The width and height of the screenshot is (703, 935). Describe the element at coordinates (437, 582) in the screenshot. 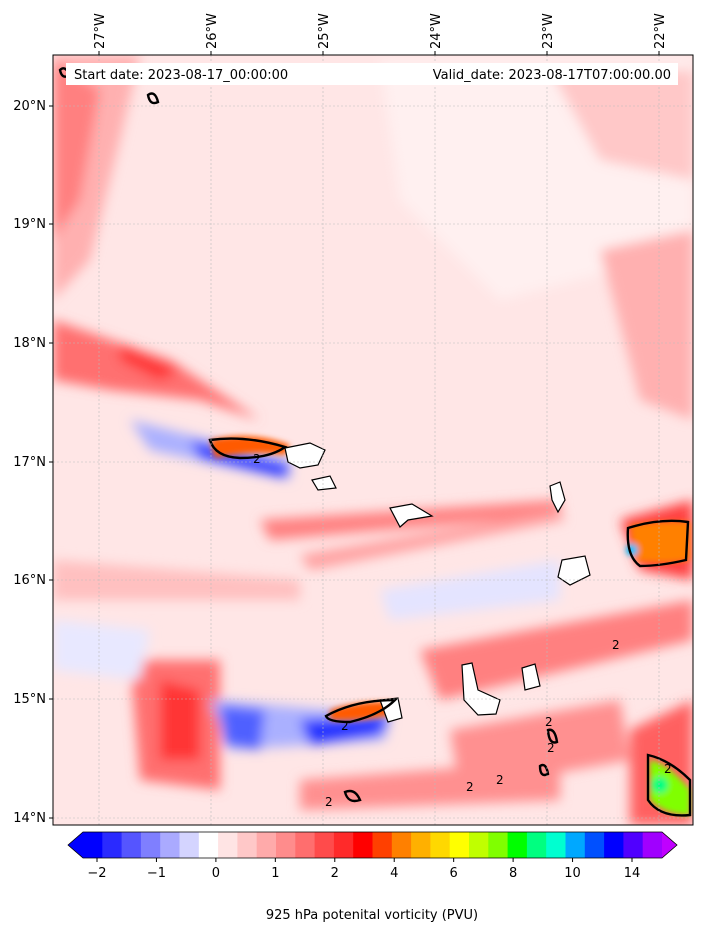

I see `island-coastlines` at that location.